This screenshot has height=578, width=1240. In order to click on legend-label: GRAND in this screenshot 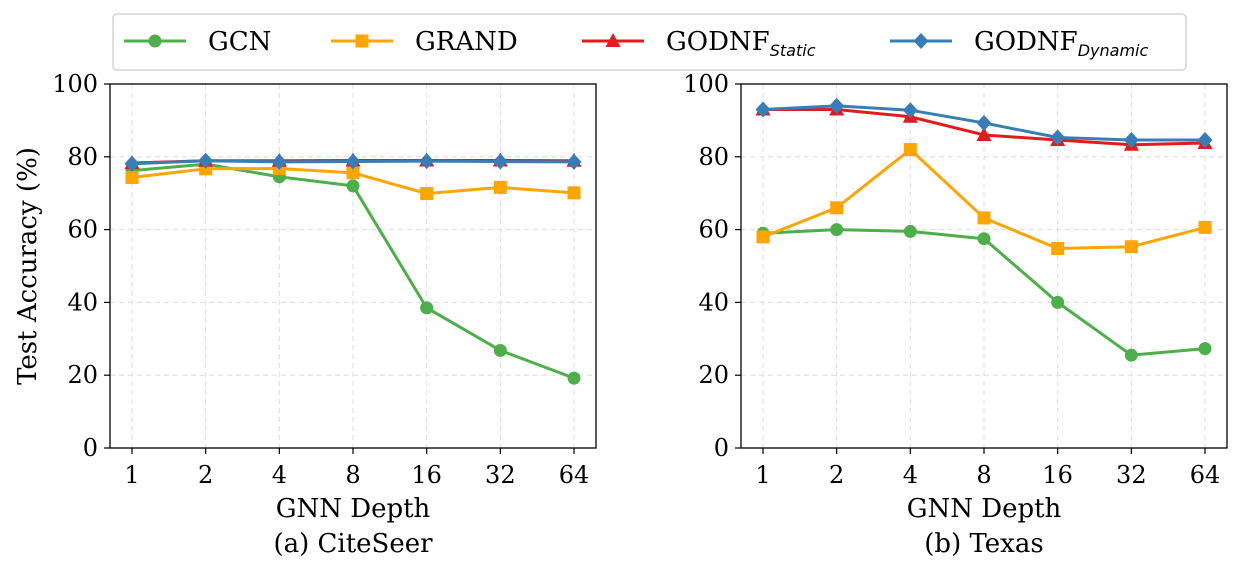, I will do `click(466, 42)`.